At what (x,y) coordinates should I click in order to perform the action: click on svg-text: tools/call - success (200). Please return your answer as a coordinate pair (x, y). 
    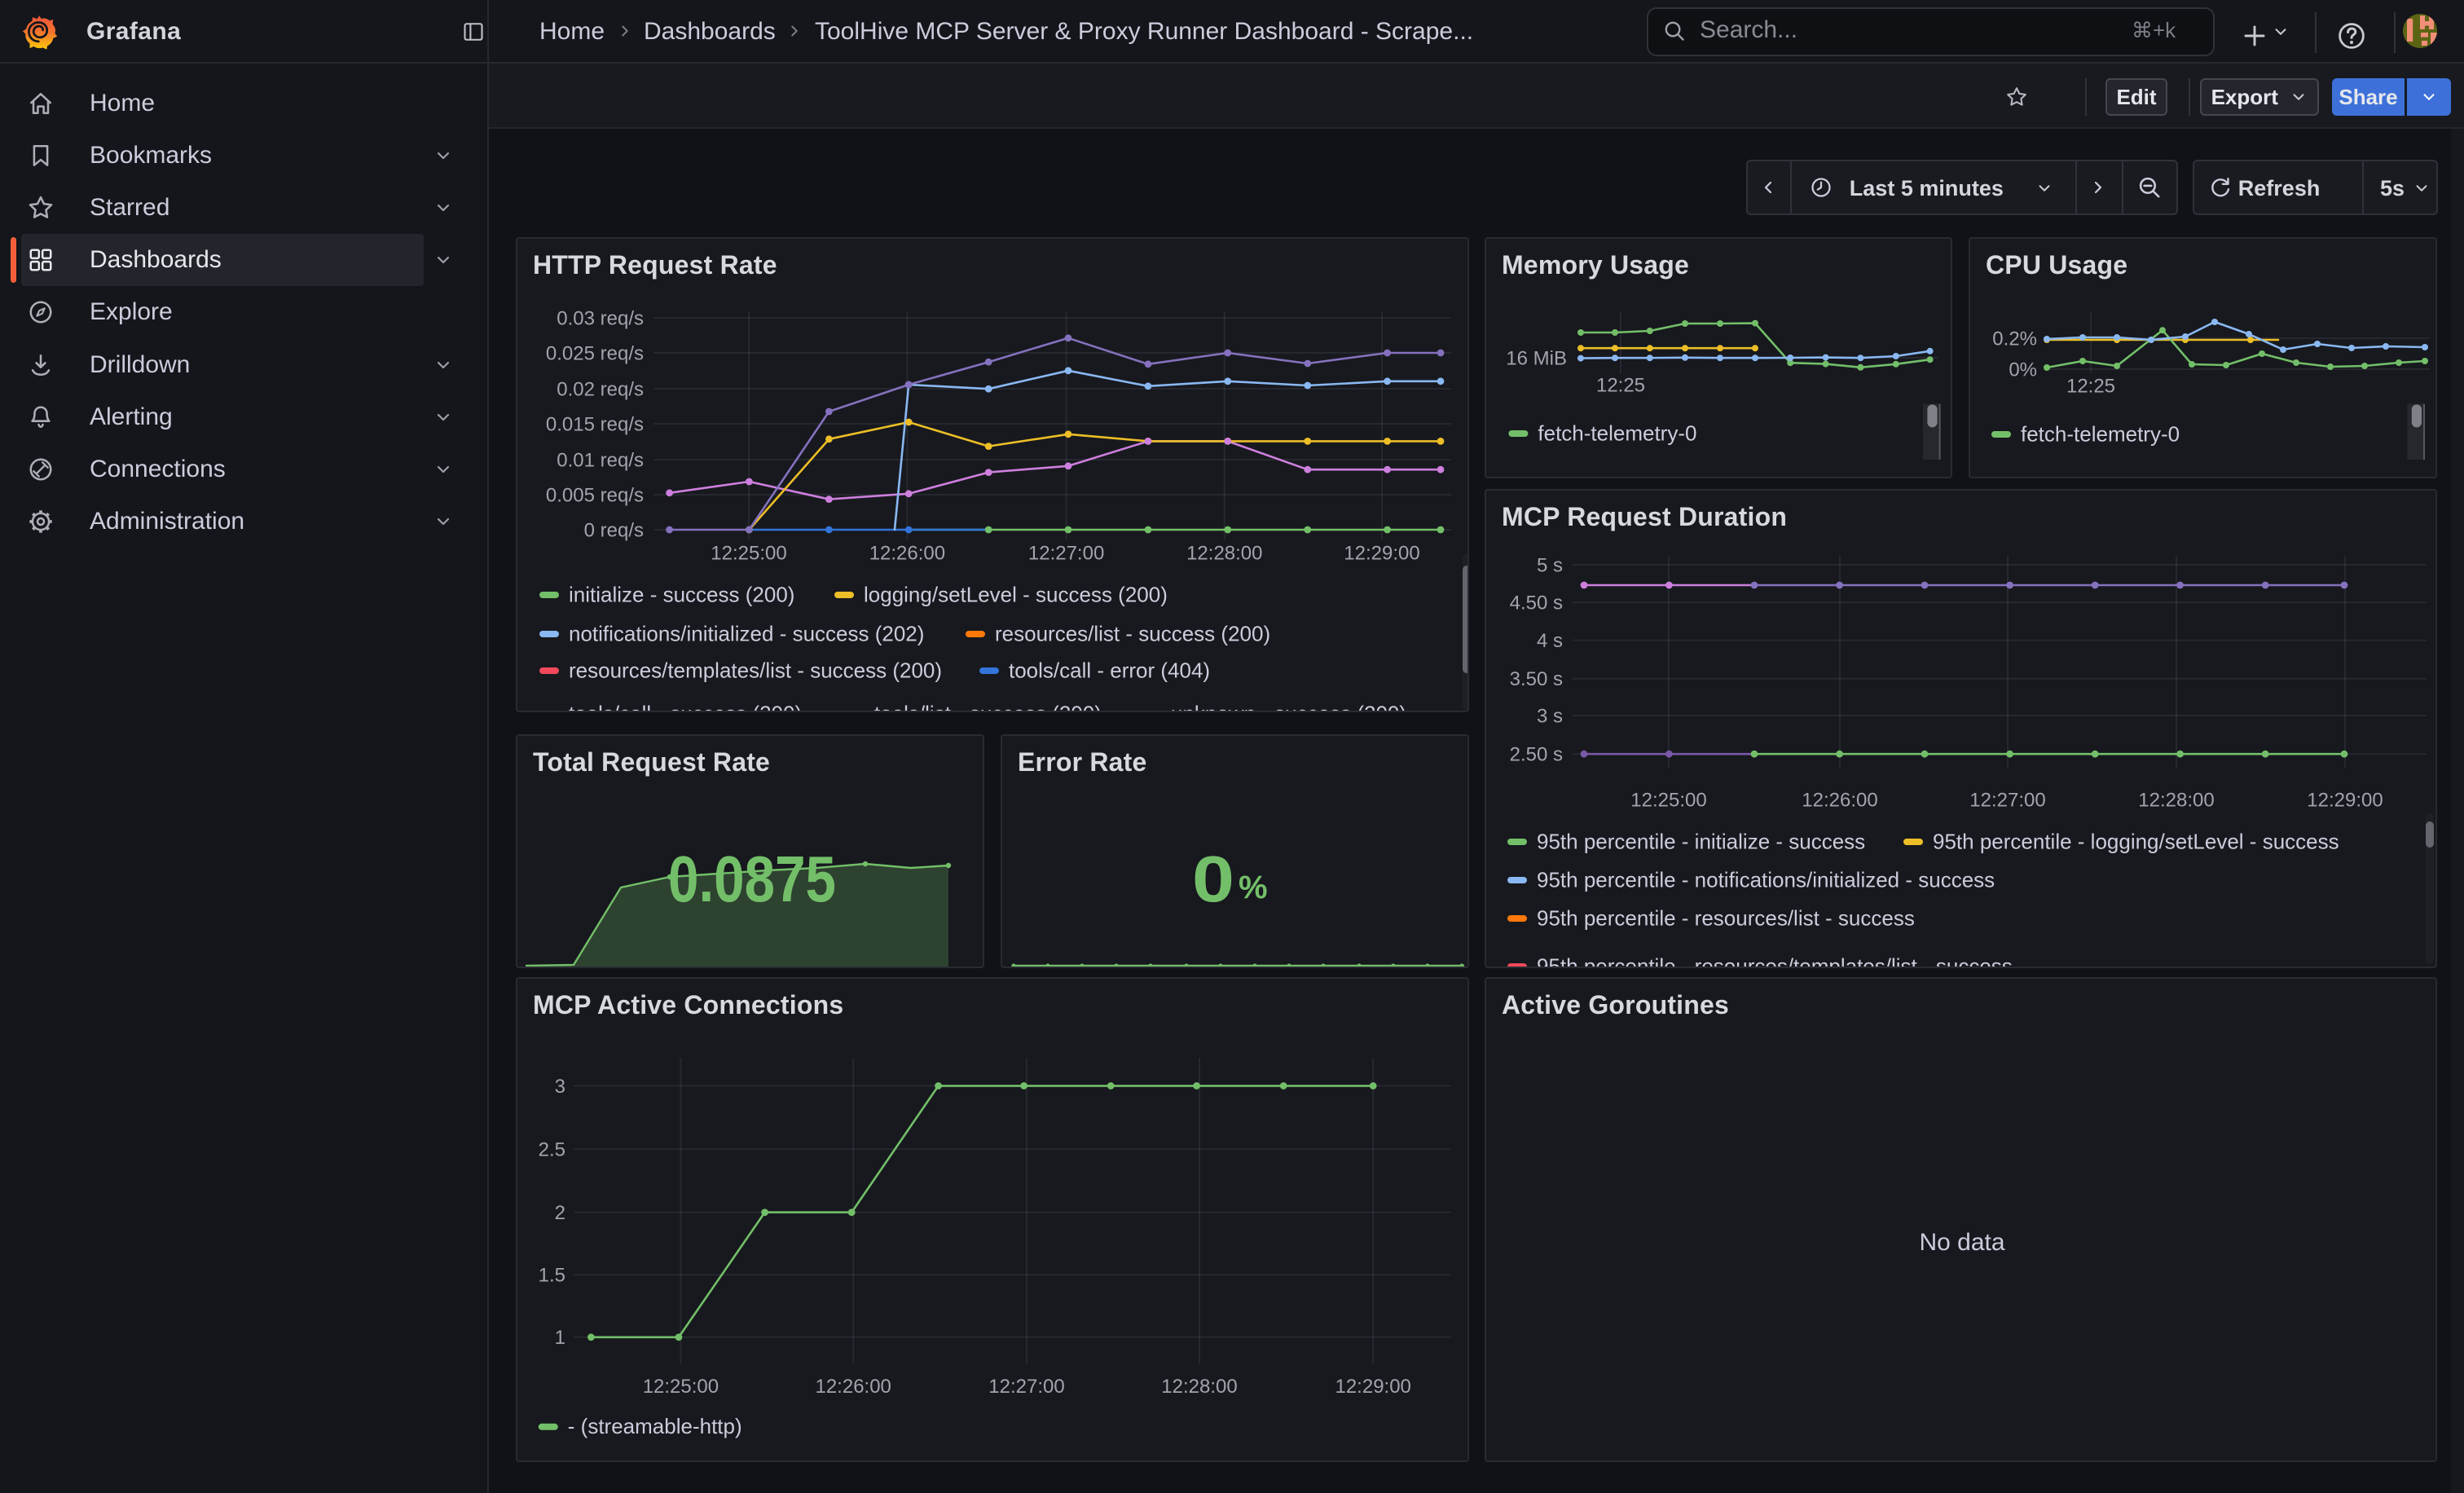
    Looking at the image, I should click on (685, 706).